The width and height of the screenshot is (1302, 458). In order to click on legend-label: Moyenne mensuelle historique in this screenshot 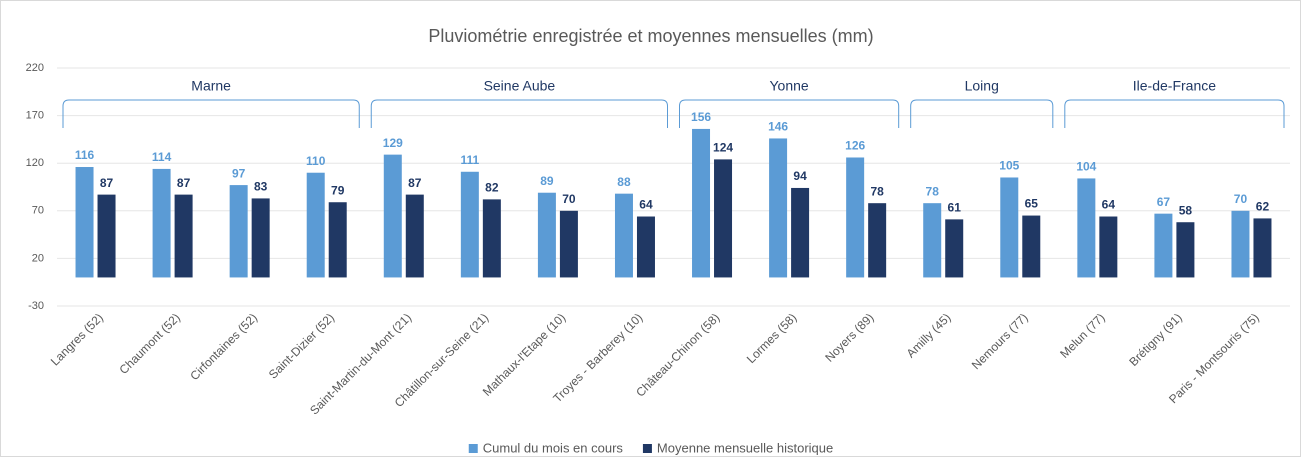, I will do `click(745, 447)`.